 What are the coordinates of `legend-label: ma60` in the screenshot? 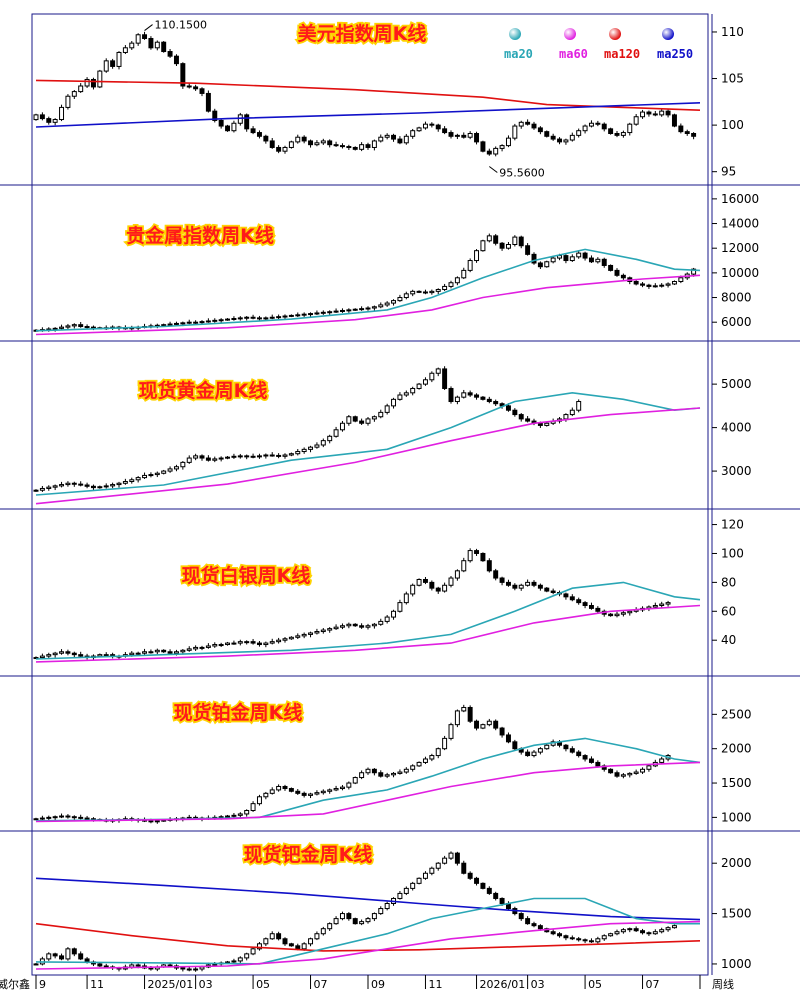 It's located at (573, 54).